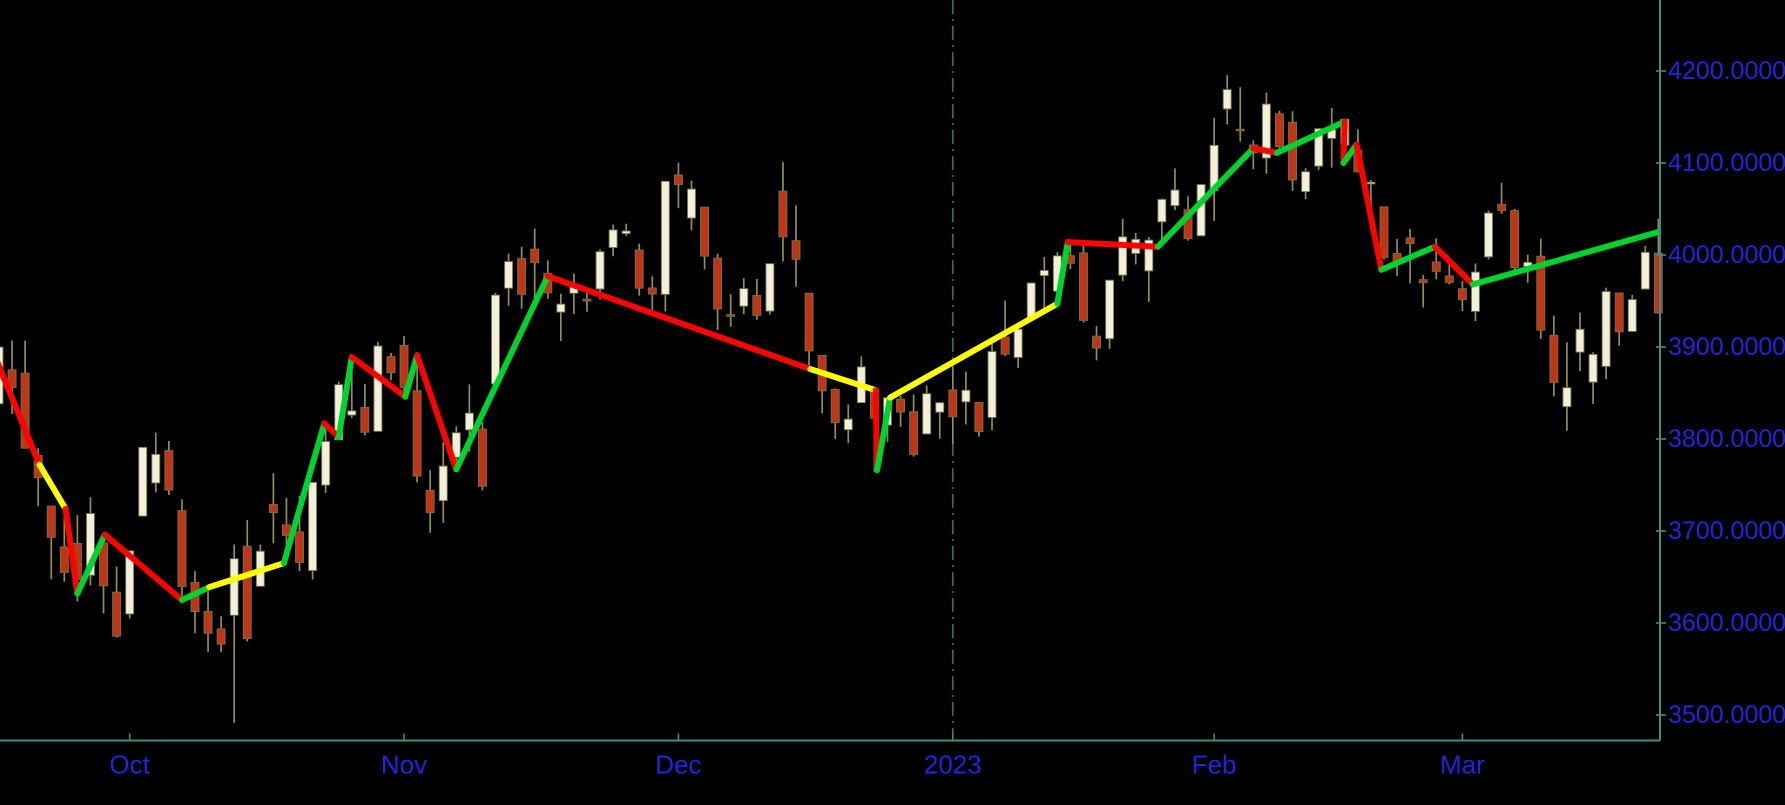 The width and height of the screenshot is (1785, 805). What do you see at coordinates (1726, 347) in the screenshot?
I see `y-axis-label: 3900.0000` at bounding box center [1726, 347].